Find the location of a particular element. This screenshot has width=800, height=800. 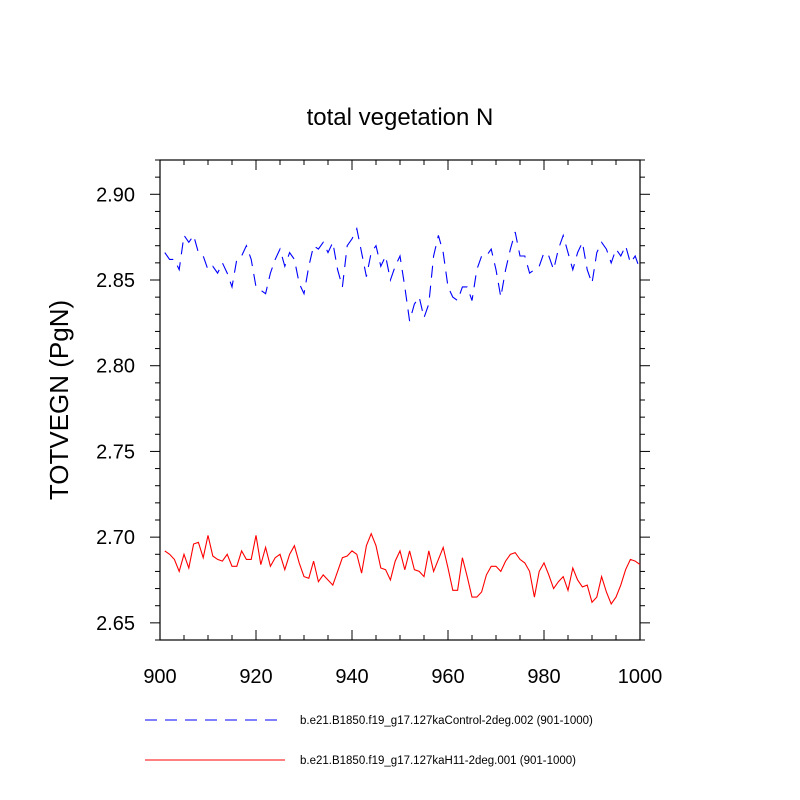

x-tick-label: 980 is located at coordinates (543, 677).